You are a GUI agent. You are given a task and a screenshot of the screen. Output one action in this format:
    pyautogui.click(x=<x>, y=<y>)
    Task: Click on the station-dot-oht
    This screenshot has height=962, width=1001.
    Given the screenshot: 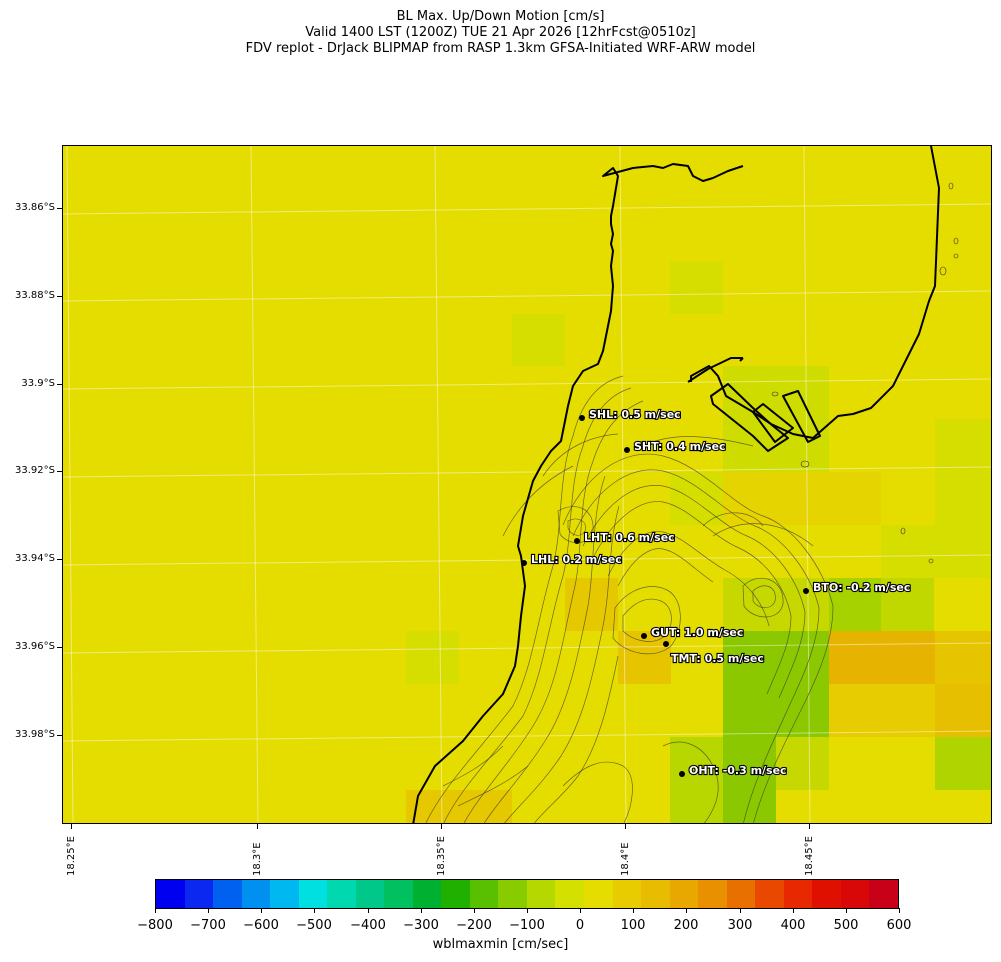 What is the action you would take?
    pyautogui.click(x=682, y=774)
    